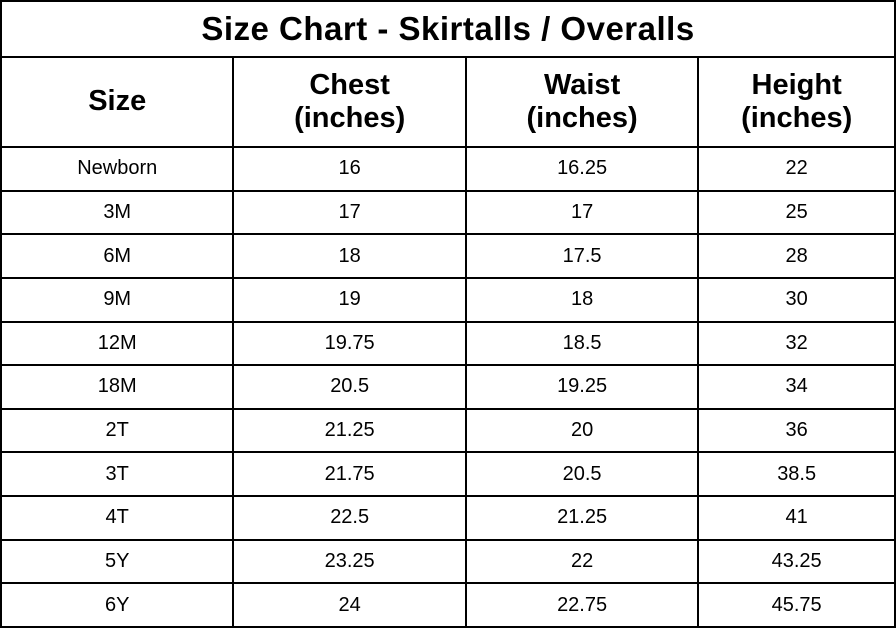 This screenshot has height=628, width=896. Describe the element at coordinates (796, 102) in the screenshot. I see `column-header-height: Height (inches)` at that location.